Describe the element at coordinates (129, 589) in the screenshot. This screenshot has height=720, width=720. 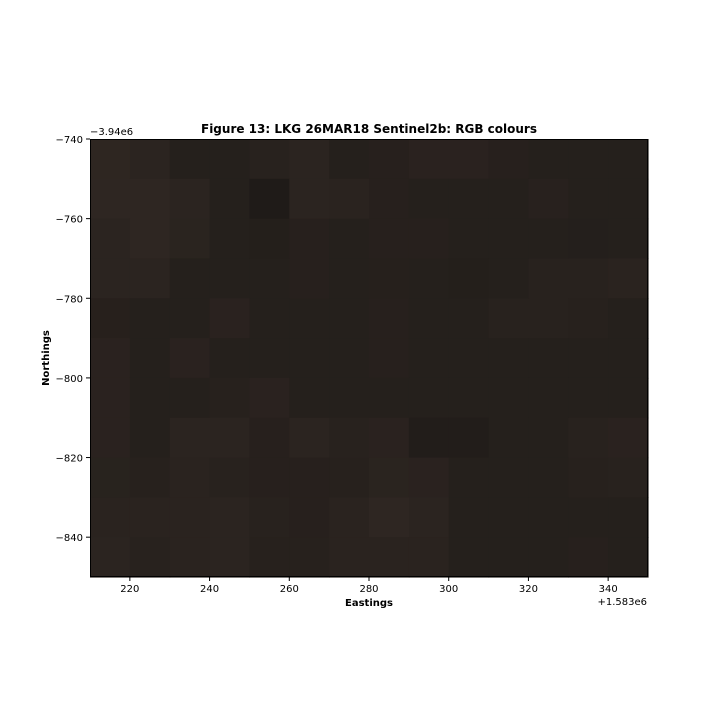
I see `x-tick-label: 220` at that location.